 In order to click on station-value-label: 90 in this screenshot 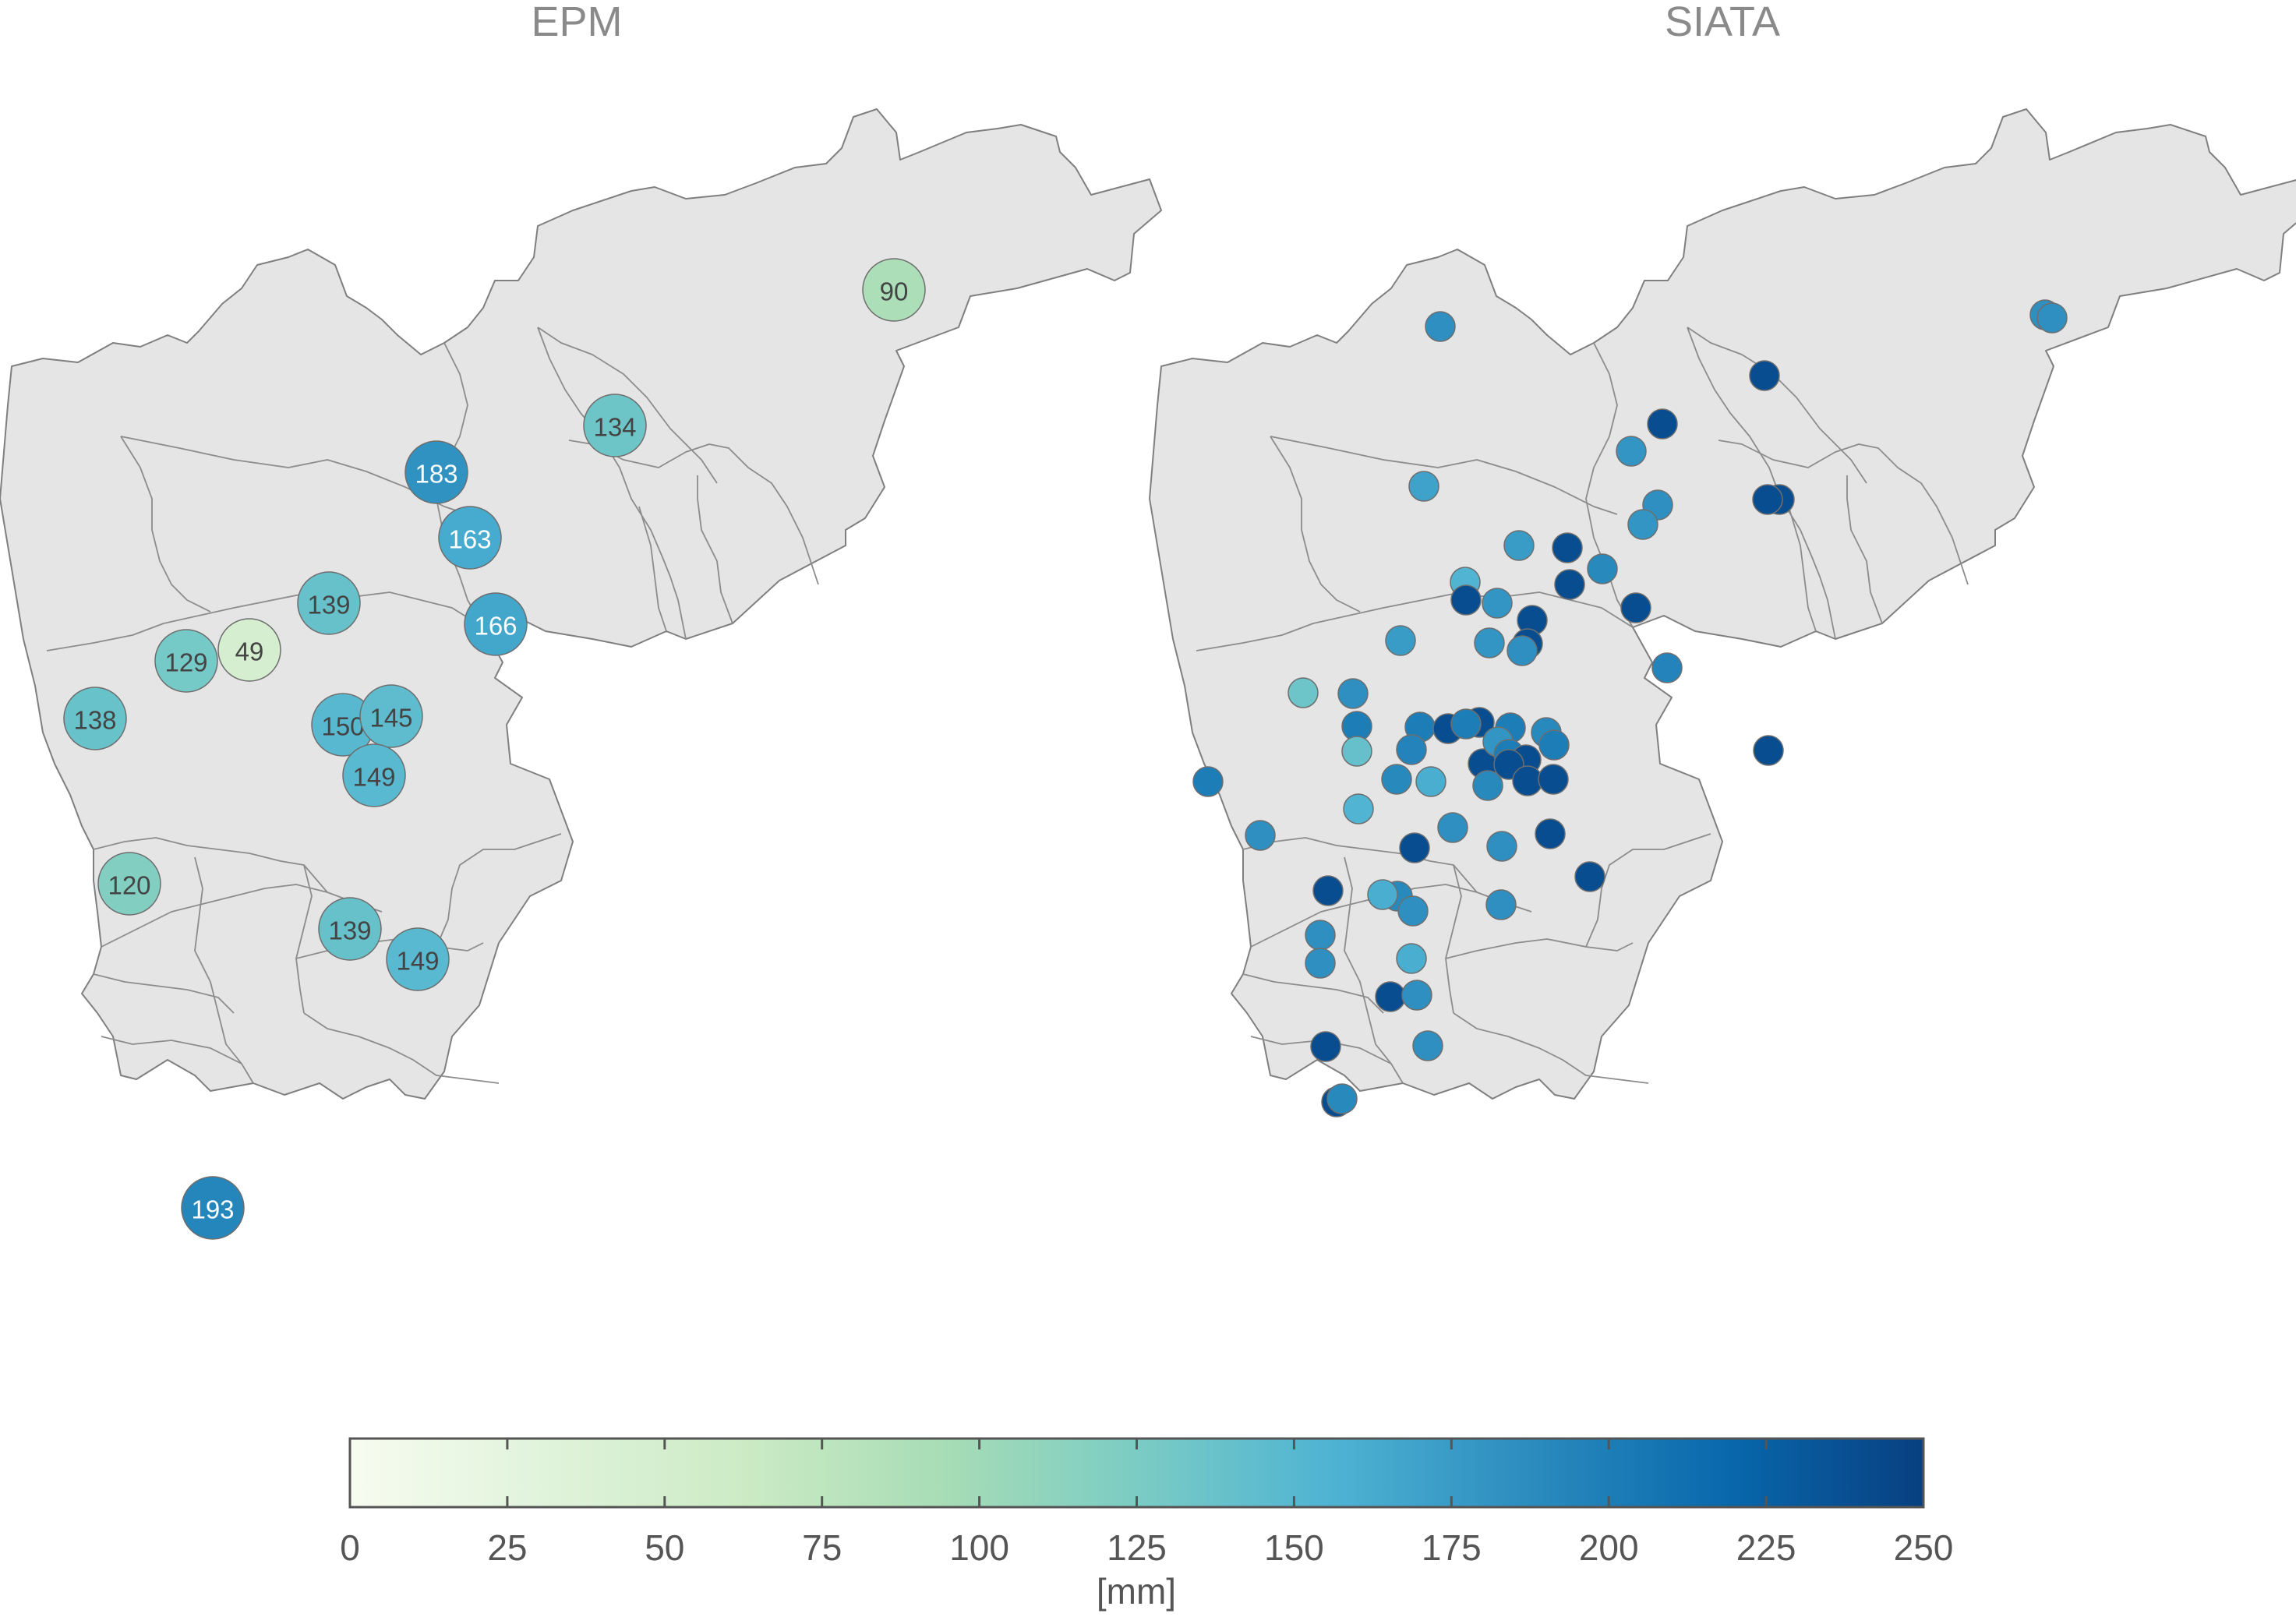, I will do `click(895, 292)`.